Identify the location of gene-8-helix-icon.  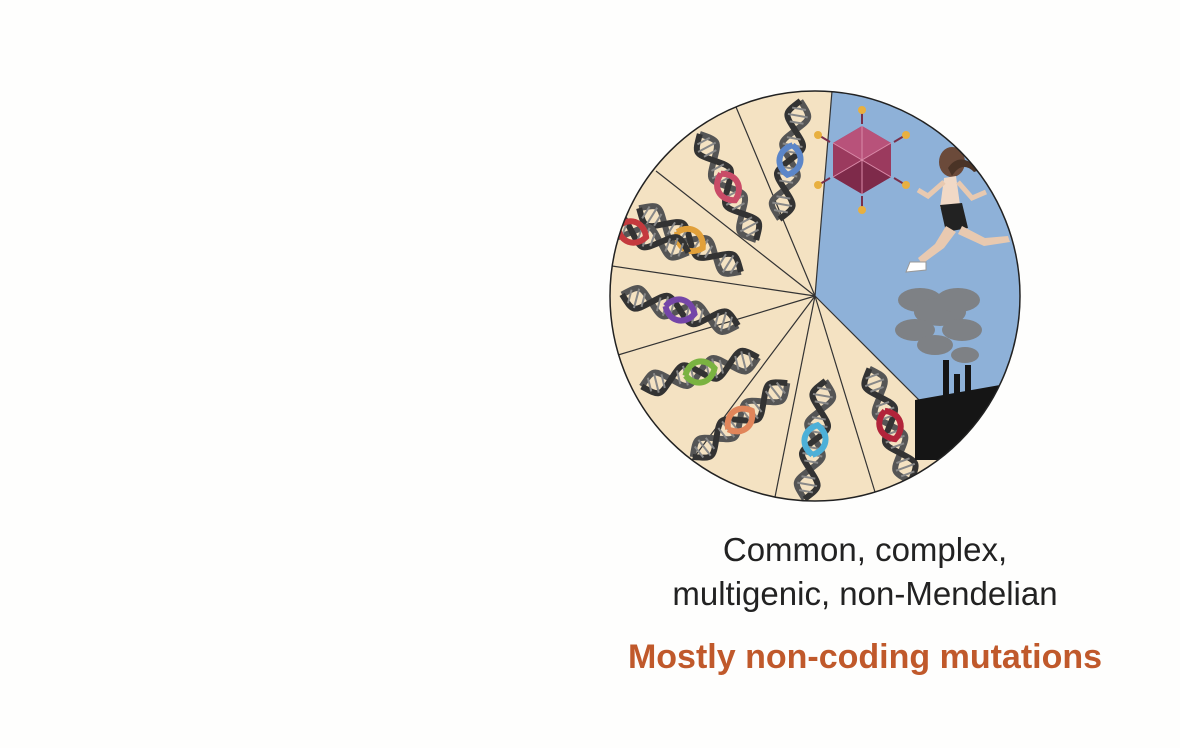
(739, 420).